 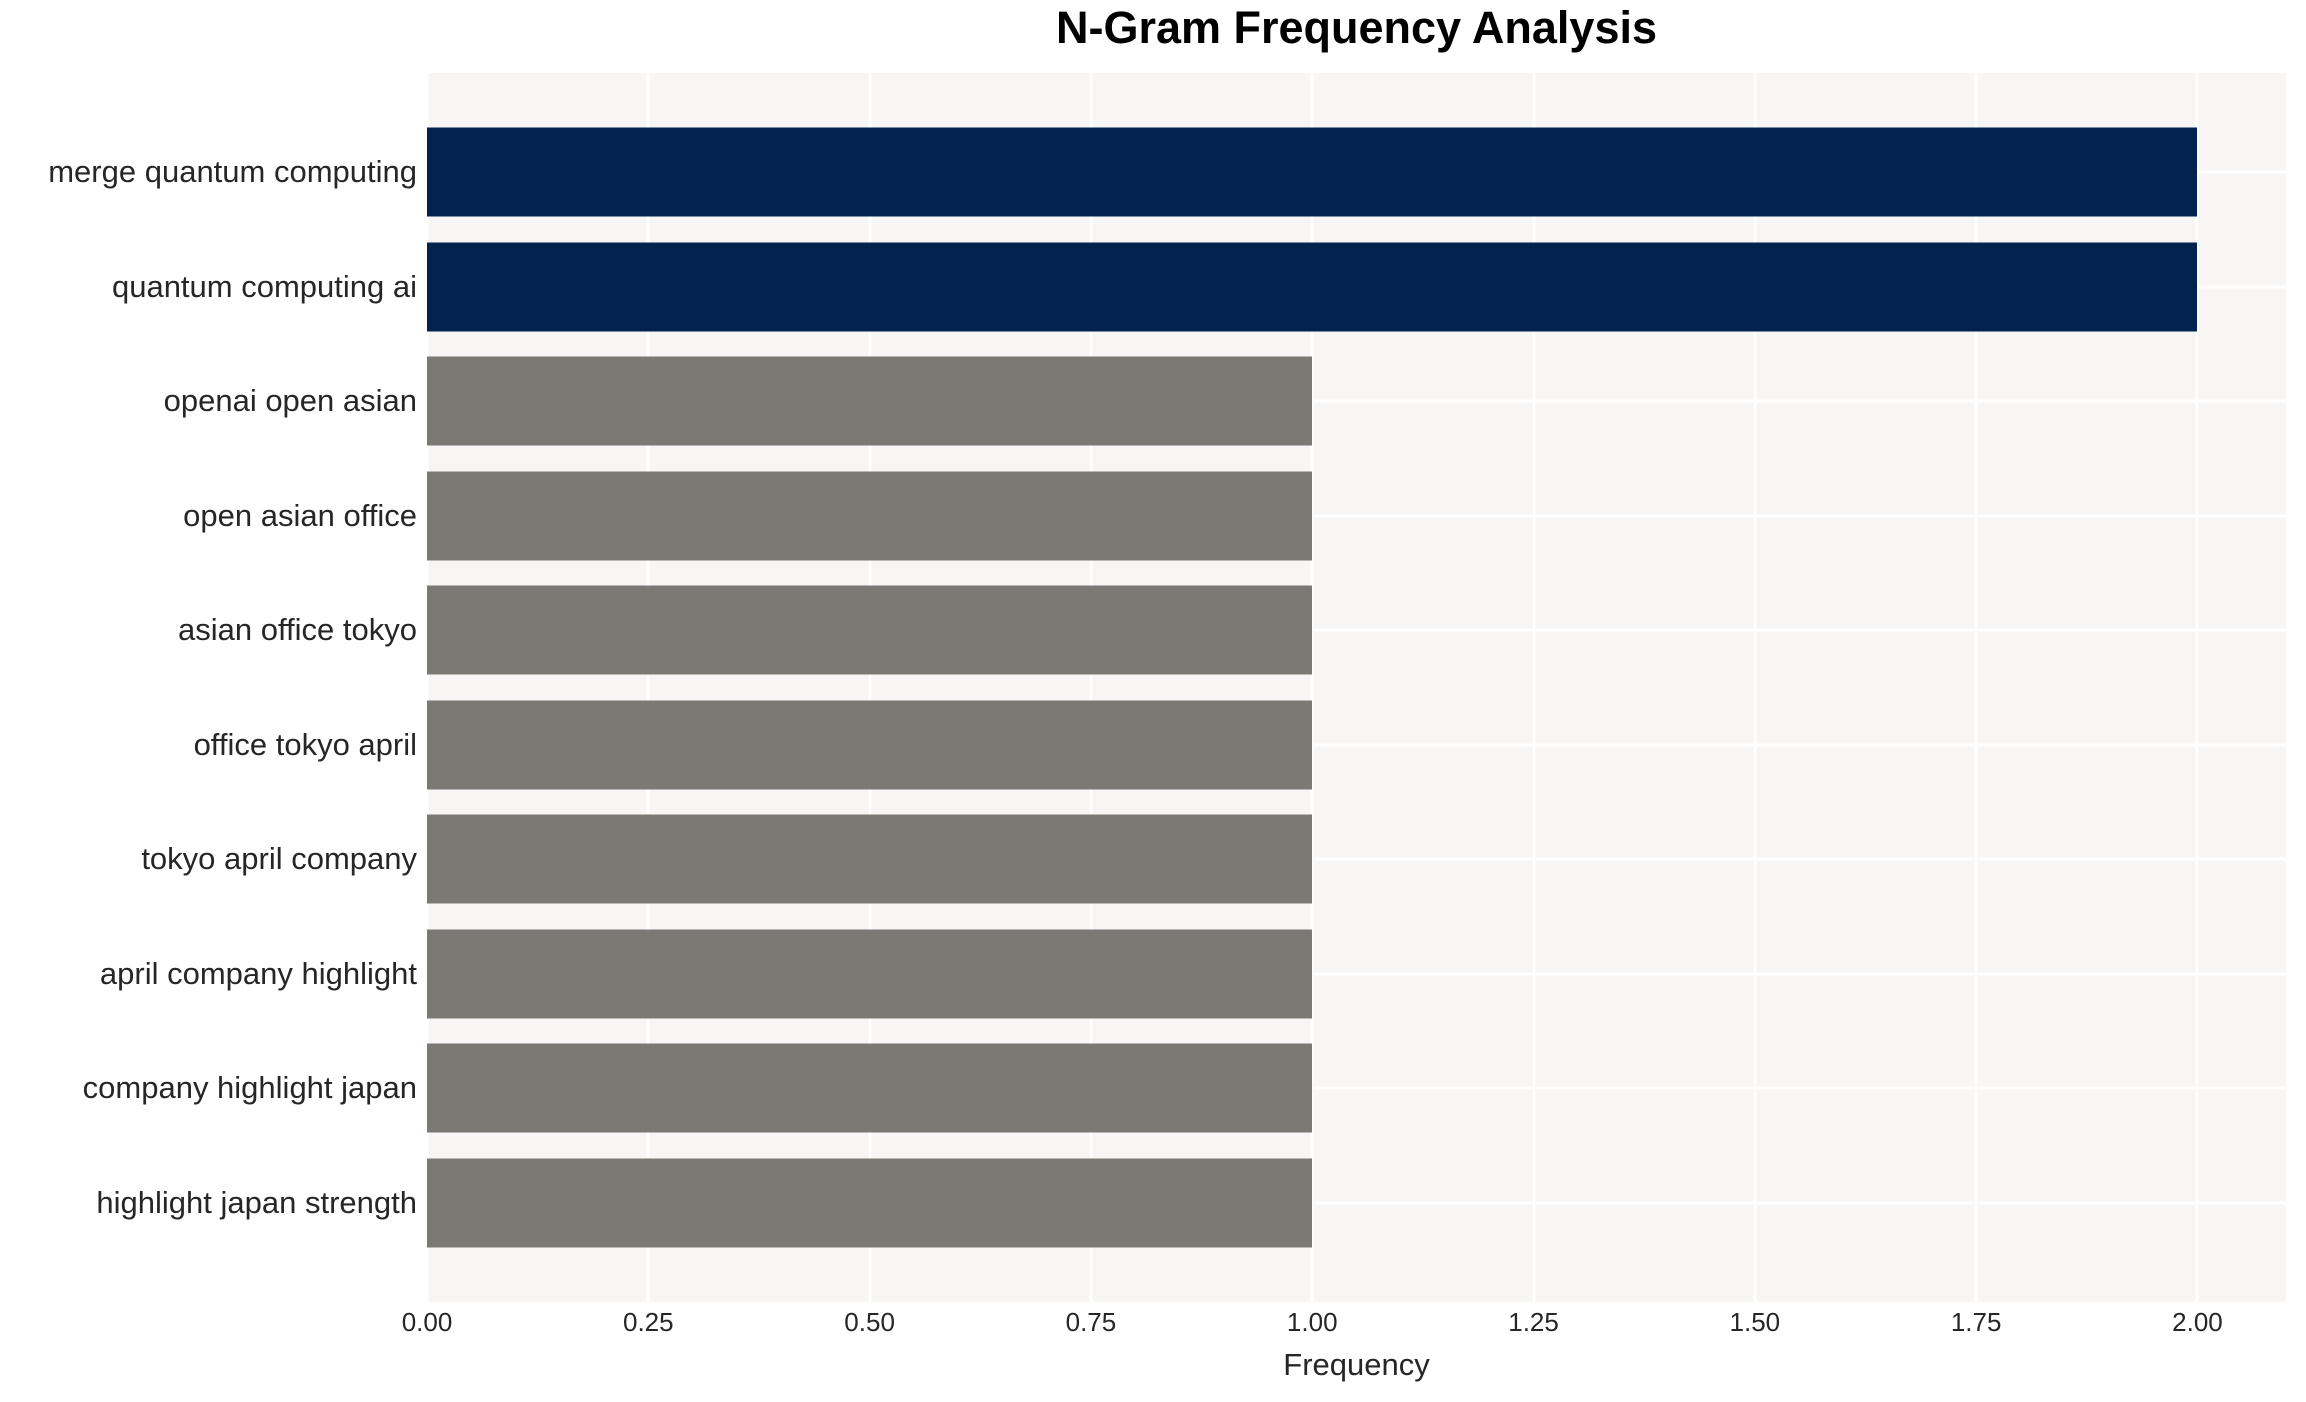 I want to click on x-axis-title: Frequency, so click(x=1356, y=1364).